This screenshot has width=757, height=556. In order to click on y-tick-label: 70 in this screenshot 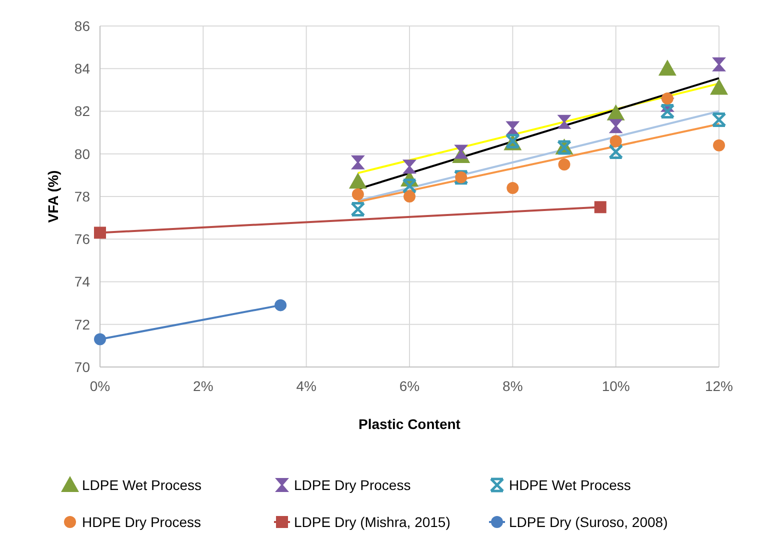, I will do `click(82, 366)`.